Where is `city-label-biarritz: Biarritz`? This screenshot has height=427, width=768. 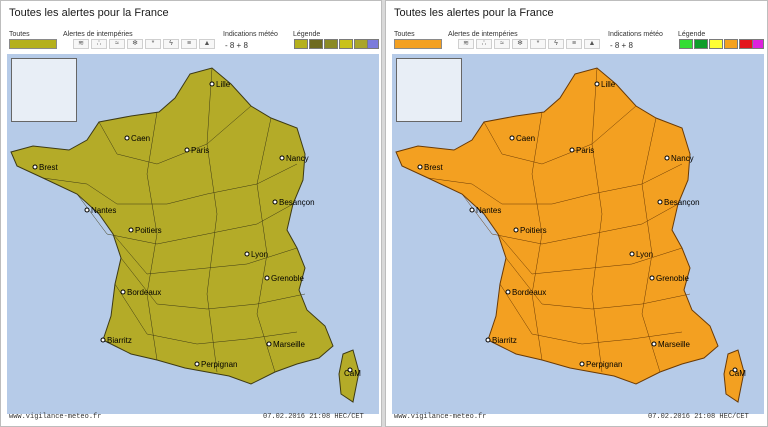 city-label-biarritz: Biarritz is located at coordinates (504, 340).